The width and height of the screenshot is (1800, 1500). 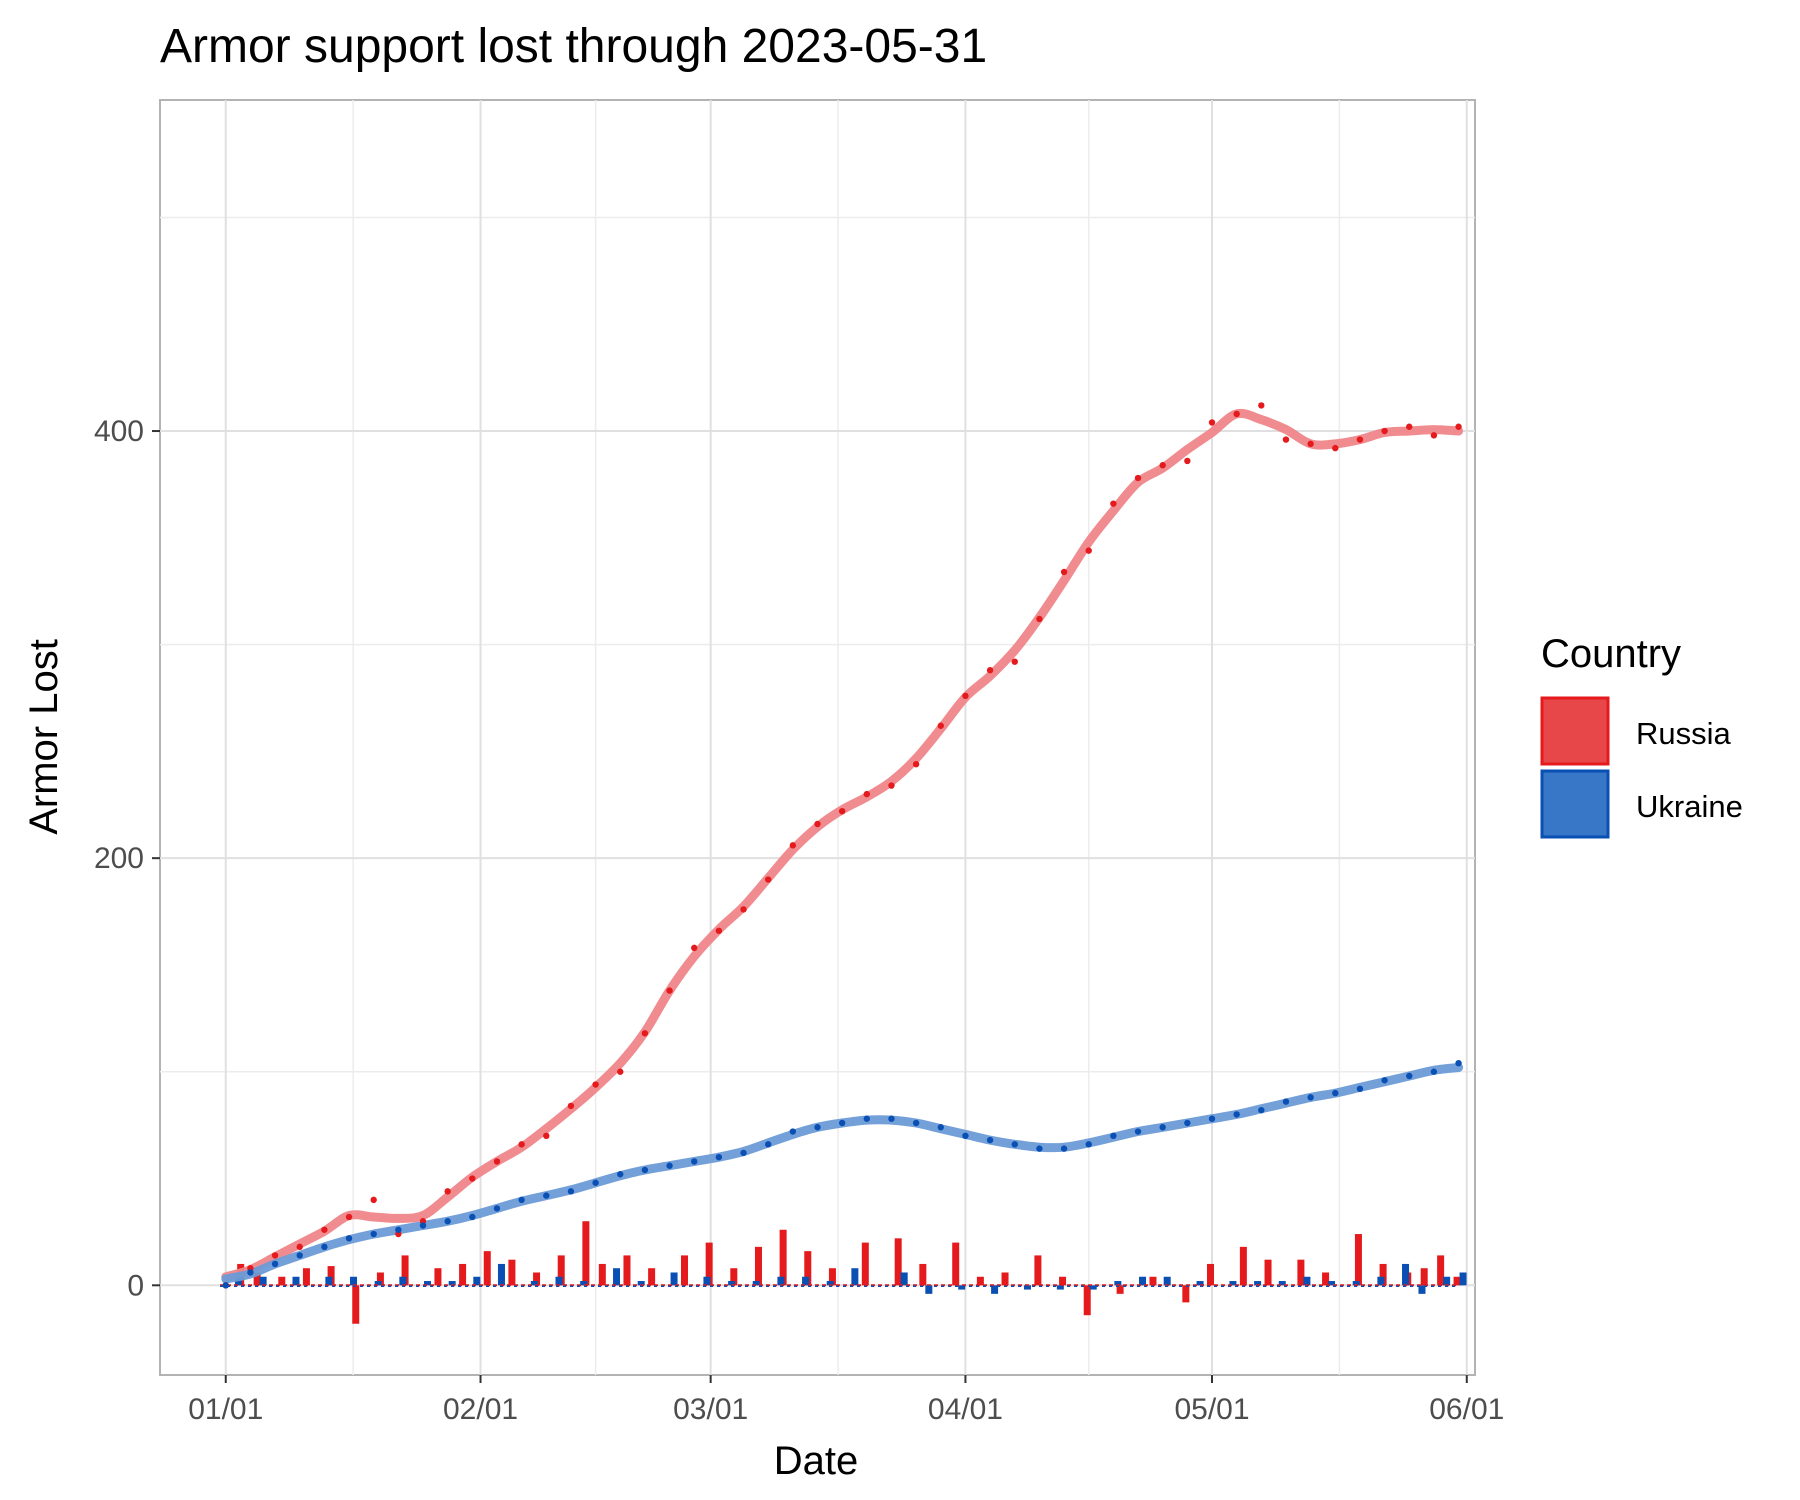 What do you see at coordinates (1466, 1409) in the screenshot?
I see `x-tick-label: 06/01` at bounding box center [1466, 1409].